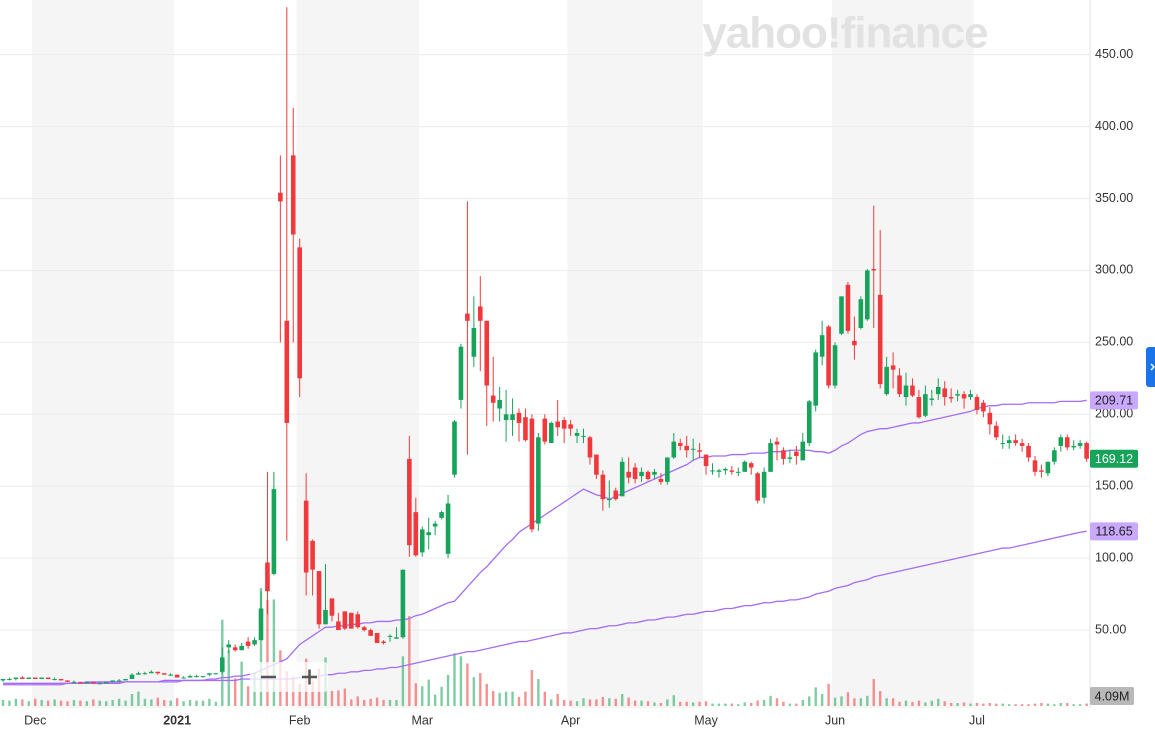 The height and width of the screenshot is (747, 1155). Describe the element at coordinates (1114, 531) in the screenshot. I see `price-flag: 118.65` at that location.